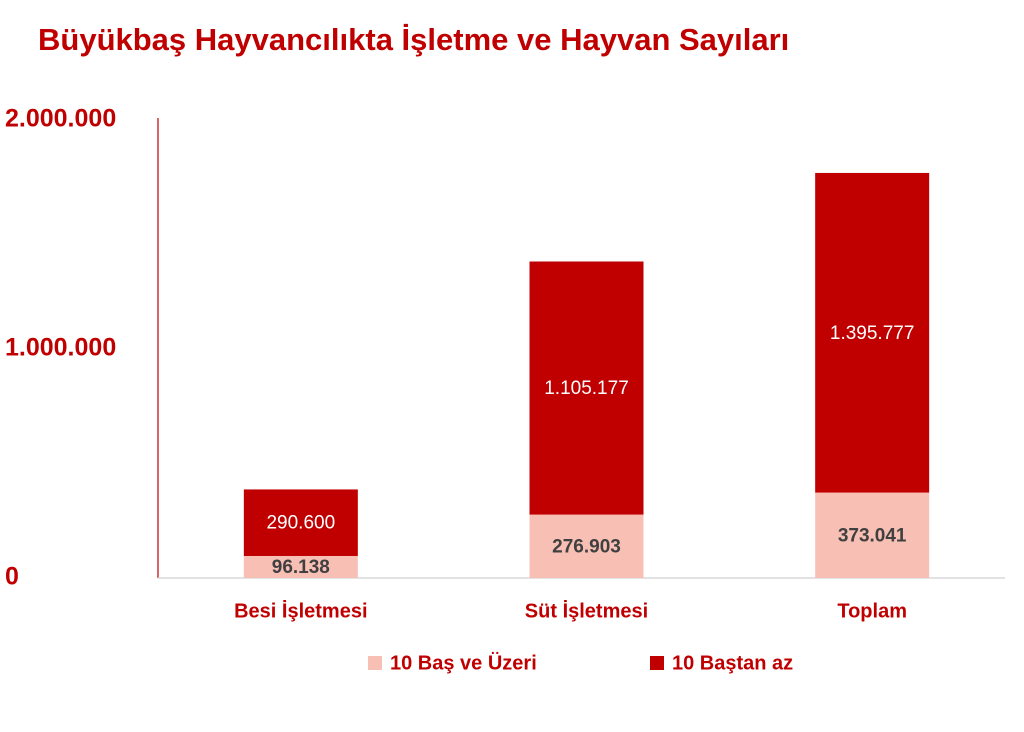  I want to click on x-tick-label: Süt İşletmesi, so click(586, 610).